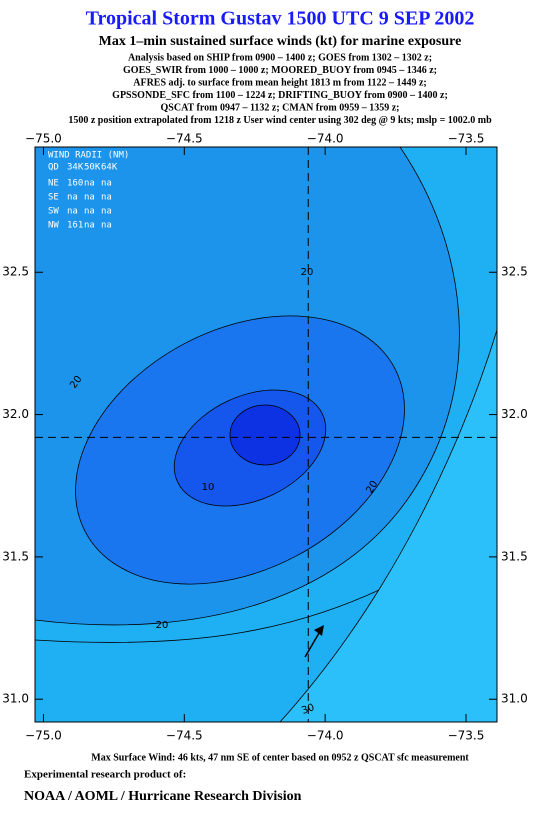  What do you see at coordinates (308, 709) in the screenshot?
I see `contour-label: 30` at bounding box center [308, 709].